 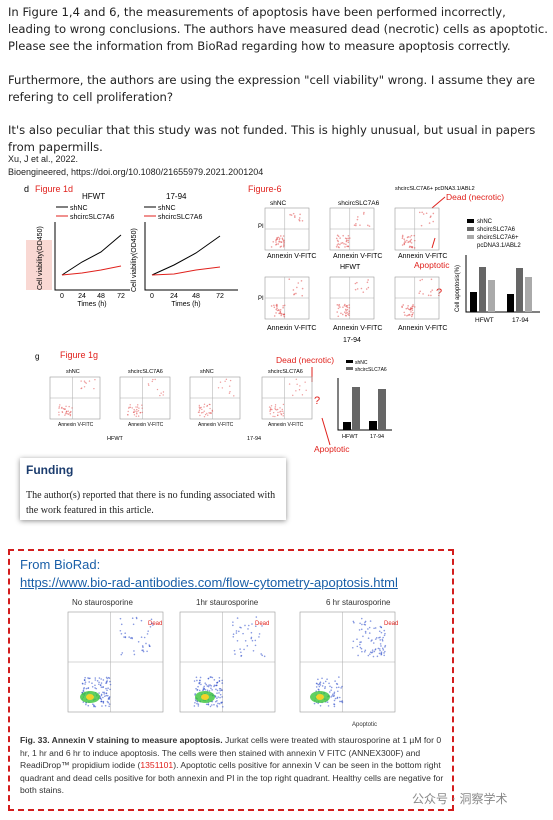 What do you see at coordinates (155, 624) in the screenshot?
I see `quadrant-label: Dead` at bounding box center [155, 624].